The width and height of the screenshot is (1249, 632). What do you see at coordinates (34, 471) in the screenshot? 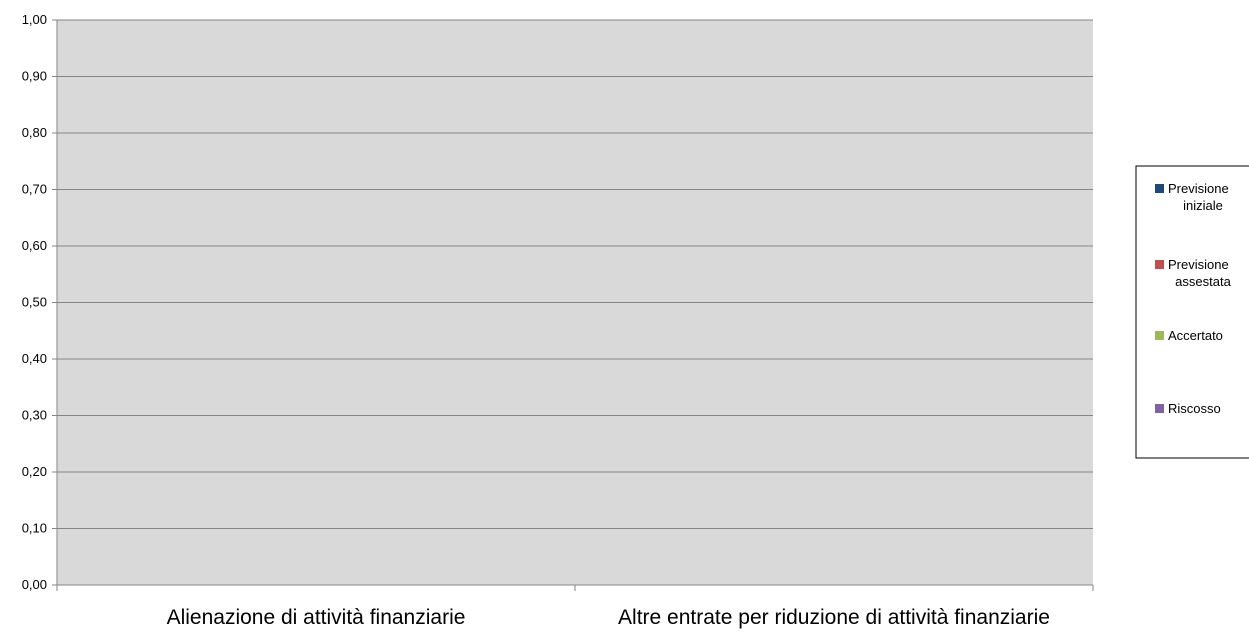
I see `y-tick-label: 0,20` at bounding box center [34, 471].